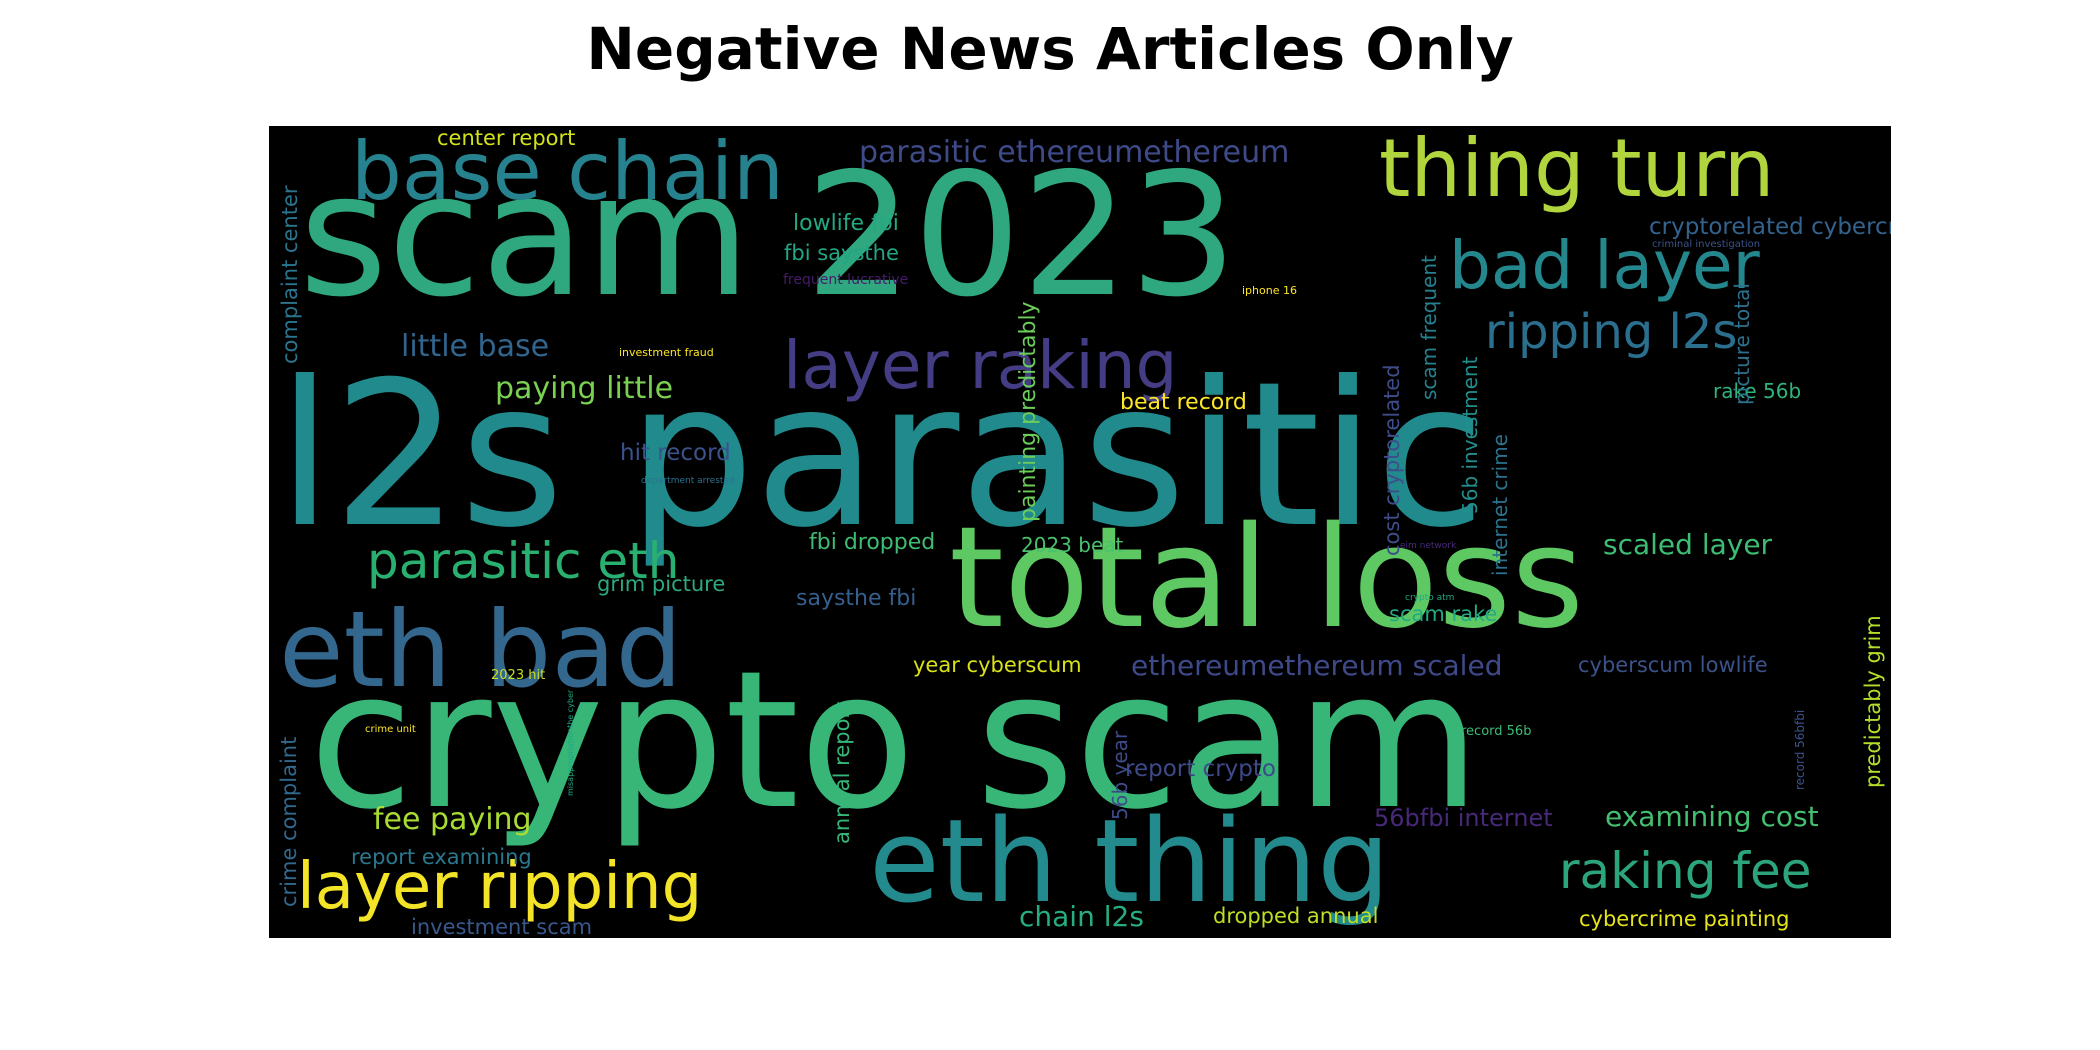 This screenshot has width=2100, height=1050. I want to click on cloud-word: report crypto, so click(1200, 769).